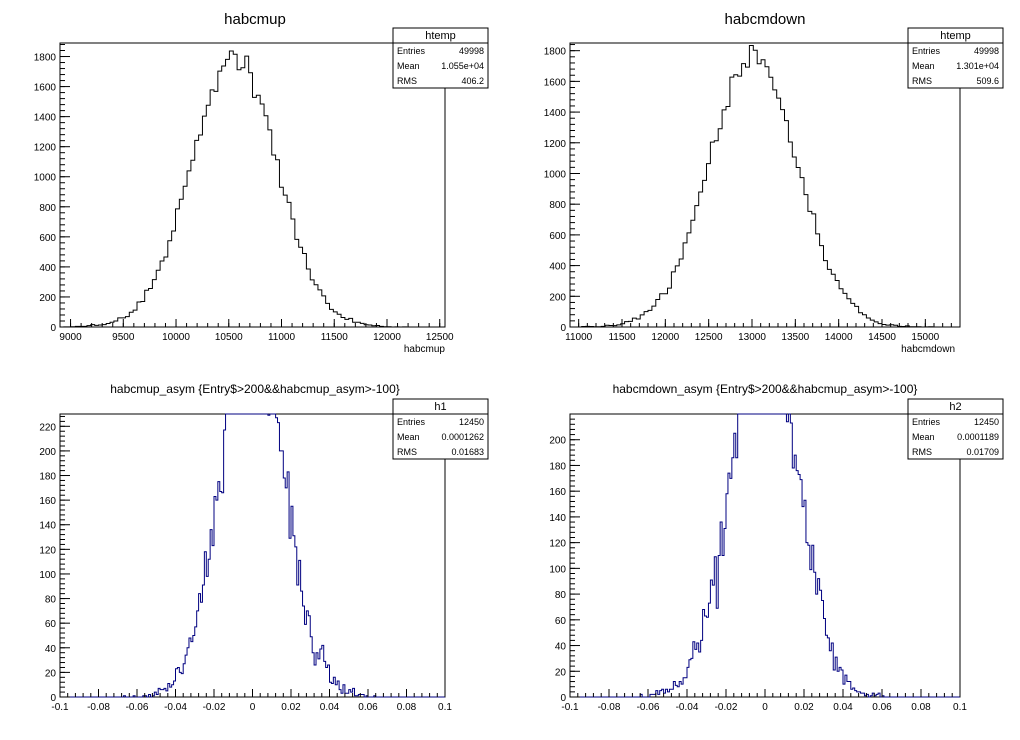  What do you see at coordinates (977, 66) in the screenshot?
I see `stats-value: 1.301e+04` at bounding box center [977, 66].